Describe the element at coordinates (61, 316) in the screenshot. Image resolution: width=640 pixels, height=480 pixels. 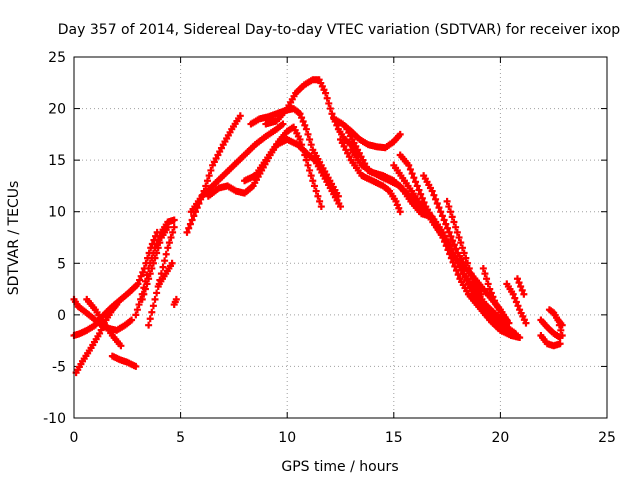
I see `y-tick-label: 0` at that location.